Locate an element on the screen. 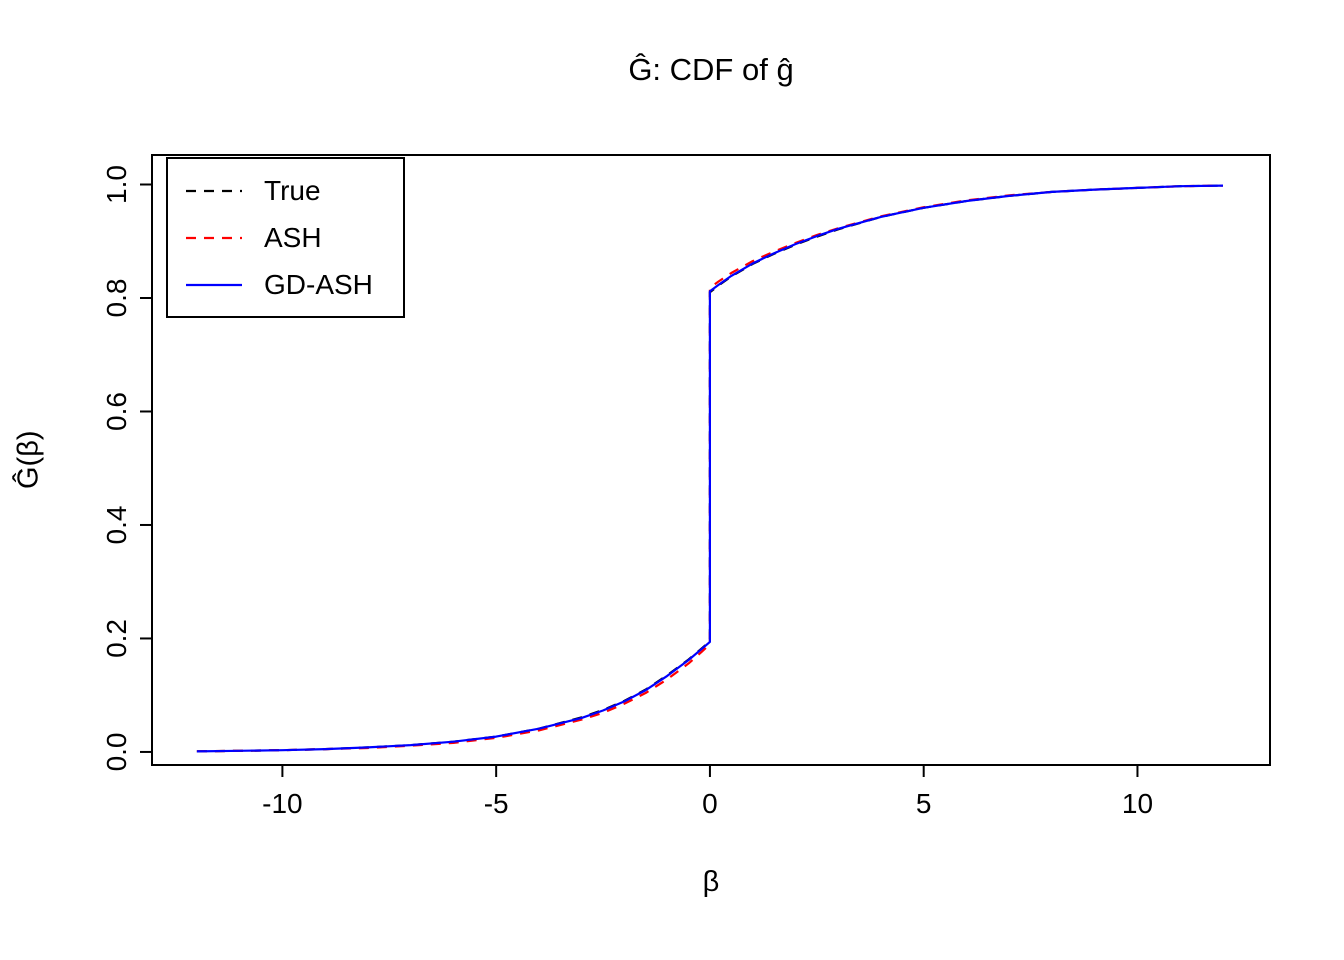 The image size is (1344, 960). x-tick-label: 5 is located at coordinates (924, 803).